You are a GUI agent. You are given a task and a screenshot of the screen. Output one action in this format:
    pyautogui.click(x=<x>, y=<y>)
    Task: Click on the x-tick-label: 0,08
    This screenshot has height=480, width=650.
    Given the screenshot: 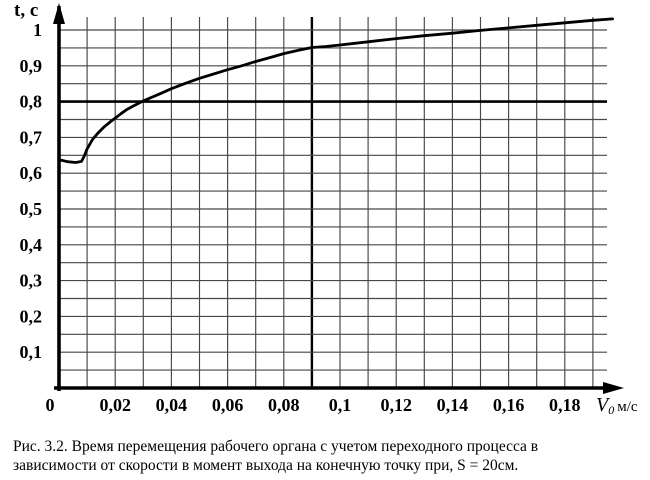 What is the action you would take?
    pyautogui.click(x=284, y=405)
    